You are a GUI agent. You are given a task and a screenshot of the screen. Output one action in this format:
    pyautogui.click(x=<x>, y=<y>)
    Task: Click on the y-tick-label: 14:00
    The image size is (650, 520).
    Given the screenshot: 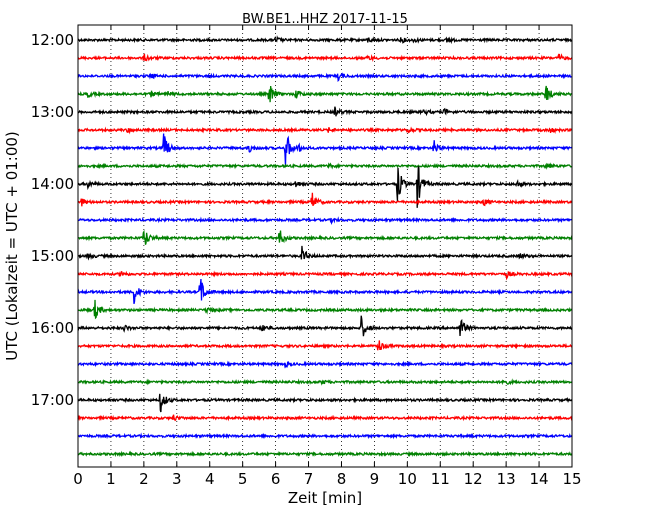 What is the action you would take?
    pyautogui.click(x=52, y=184)
    